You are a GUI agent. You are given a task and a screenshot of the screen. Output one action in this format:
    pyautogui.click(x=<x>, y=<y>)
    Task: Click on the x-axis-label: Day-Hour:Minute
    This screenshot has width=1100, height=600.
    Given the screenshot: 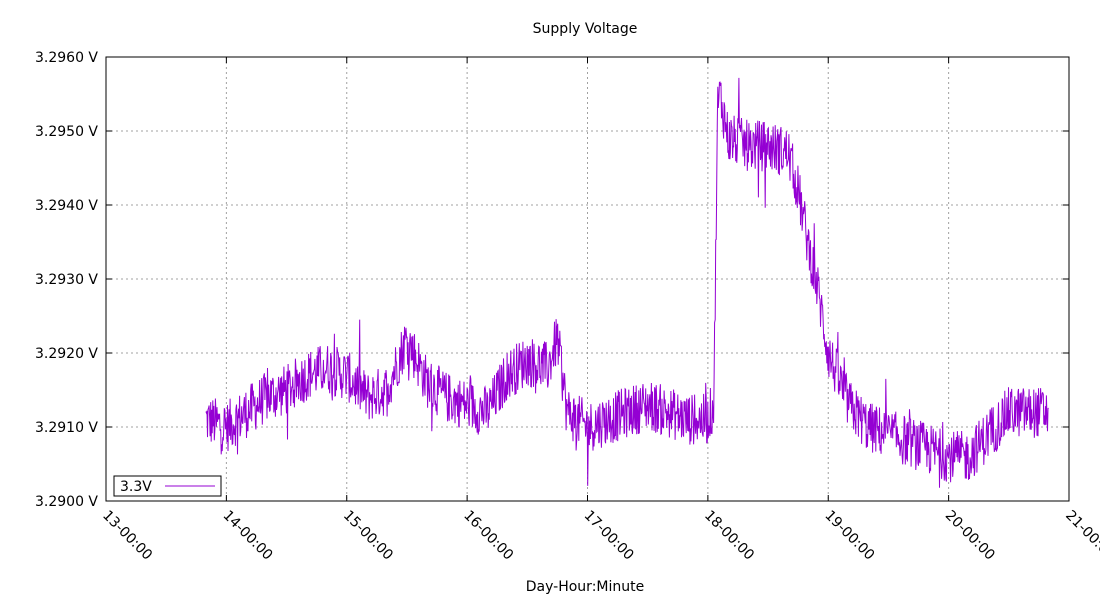 What is the action you would take?
    pyautogui.click(x=585, y=587)
    